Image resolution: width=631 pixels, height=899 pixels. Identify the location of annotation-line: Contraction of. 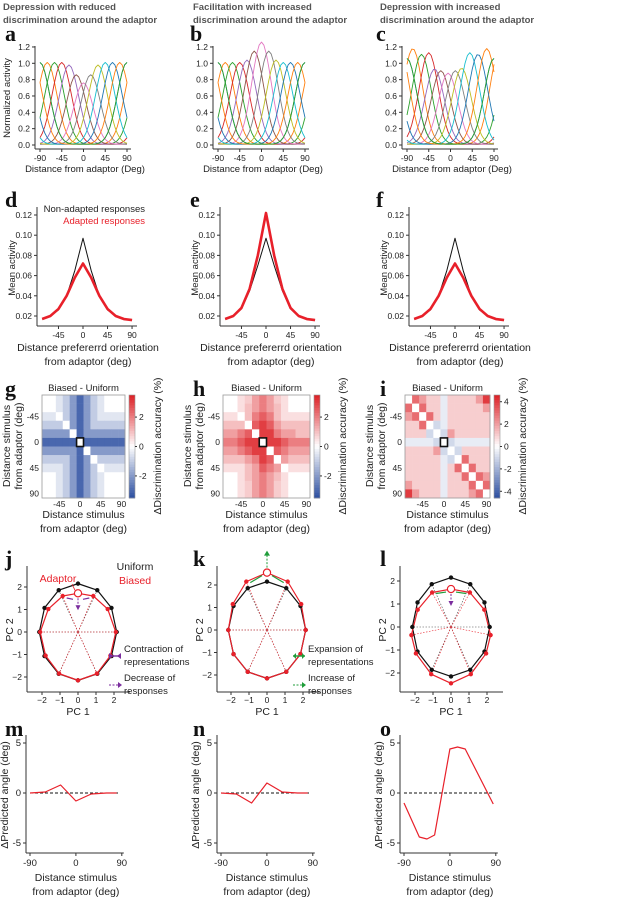
(154, 649).